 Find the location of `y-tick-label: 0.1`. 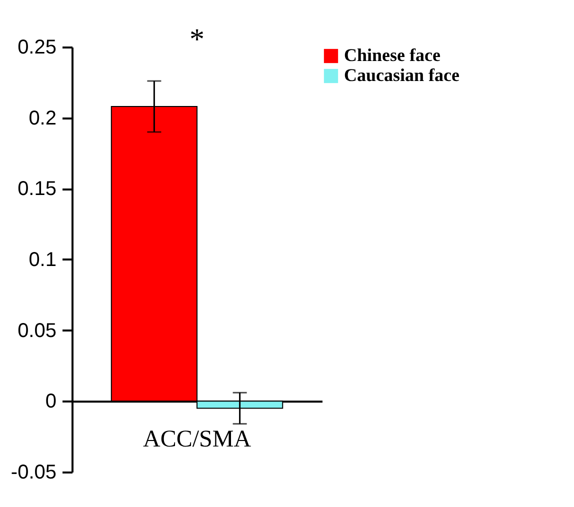

y-tick-label: 0.1 is located at coordinates (42, 260).